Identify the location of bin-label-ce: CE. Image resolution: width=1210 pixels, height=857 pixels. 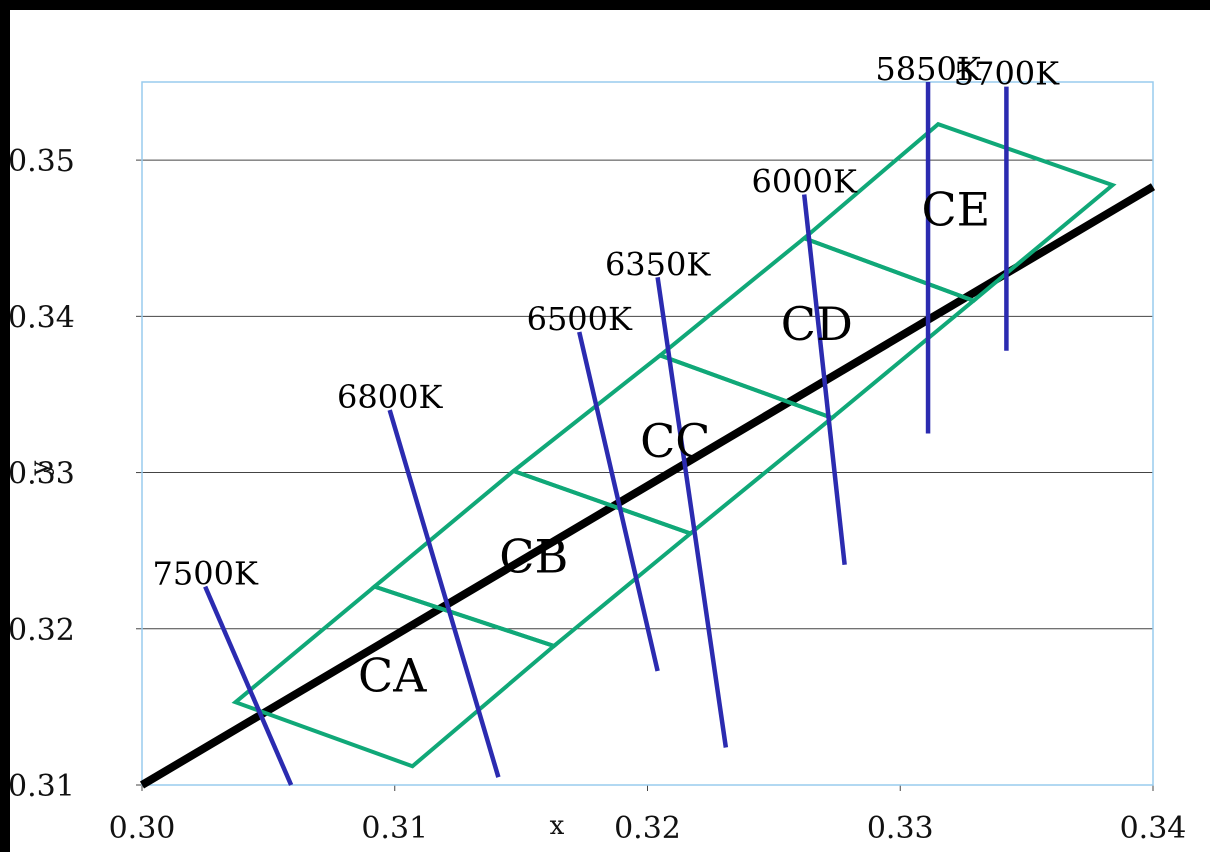
(955, 210).